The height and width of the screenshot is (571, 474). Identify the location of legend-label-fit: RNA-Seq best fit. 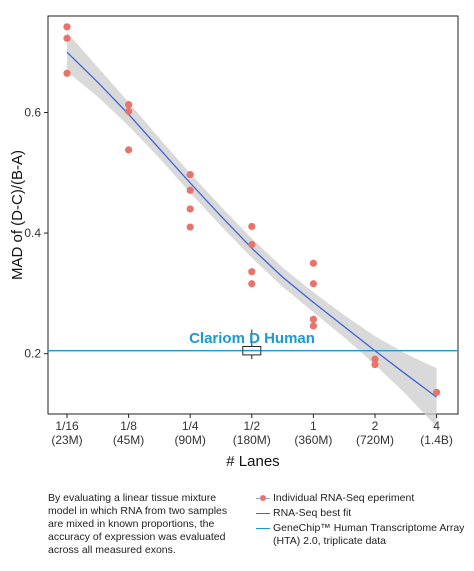
(312, 513).